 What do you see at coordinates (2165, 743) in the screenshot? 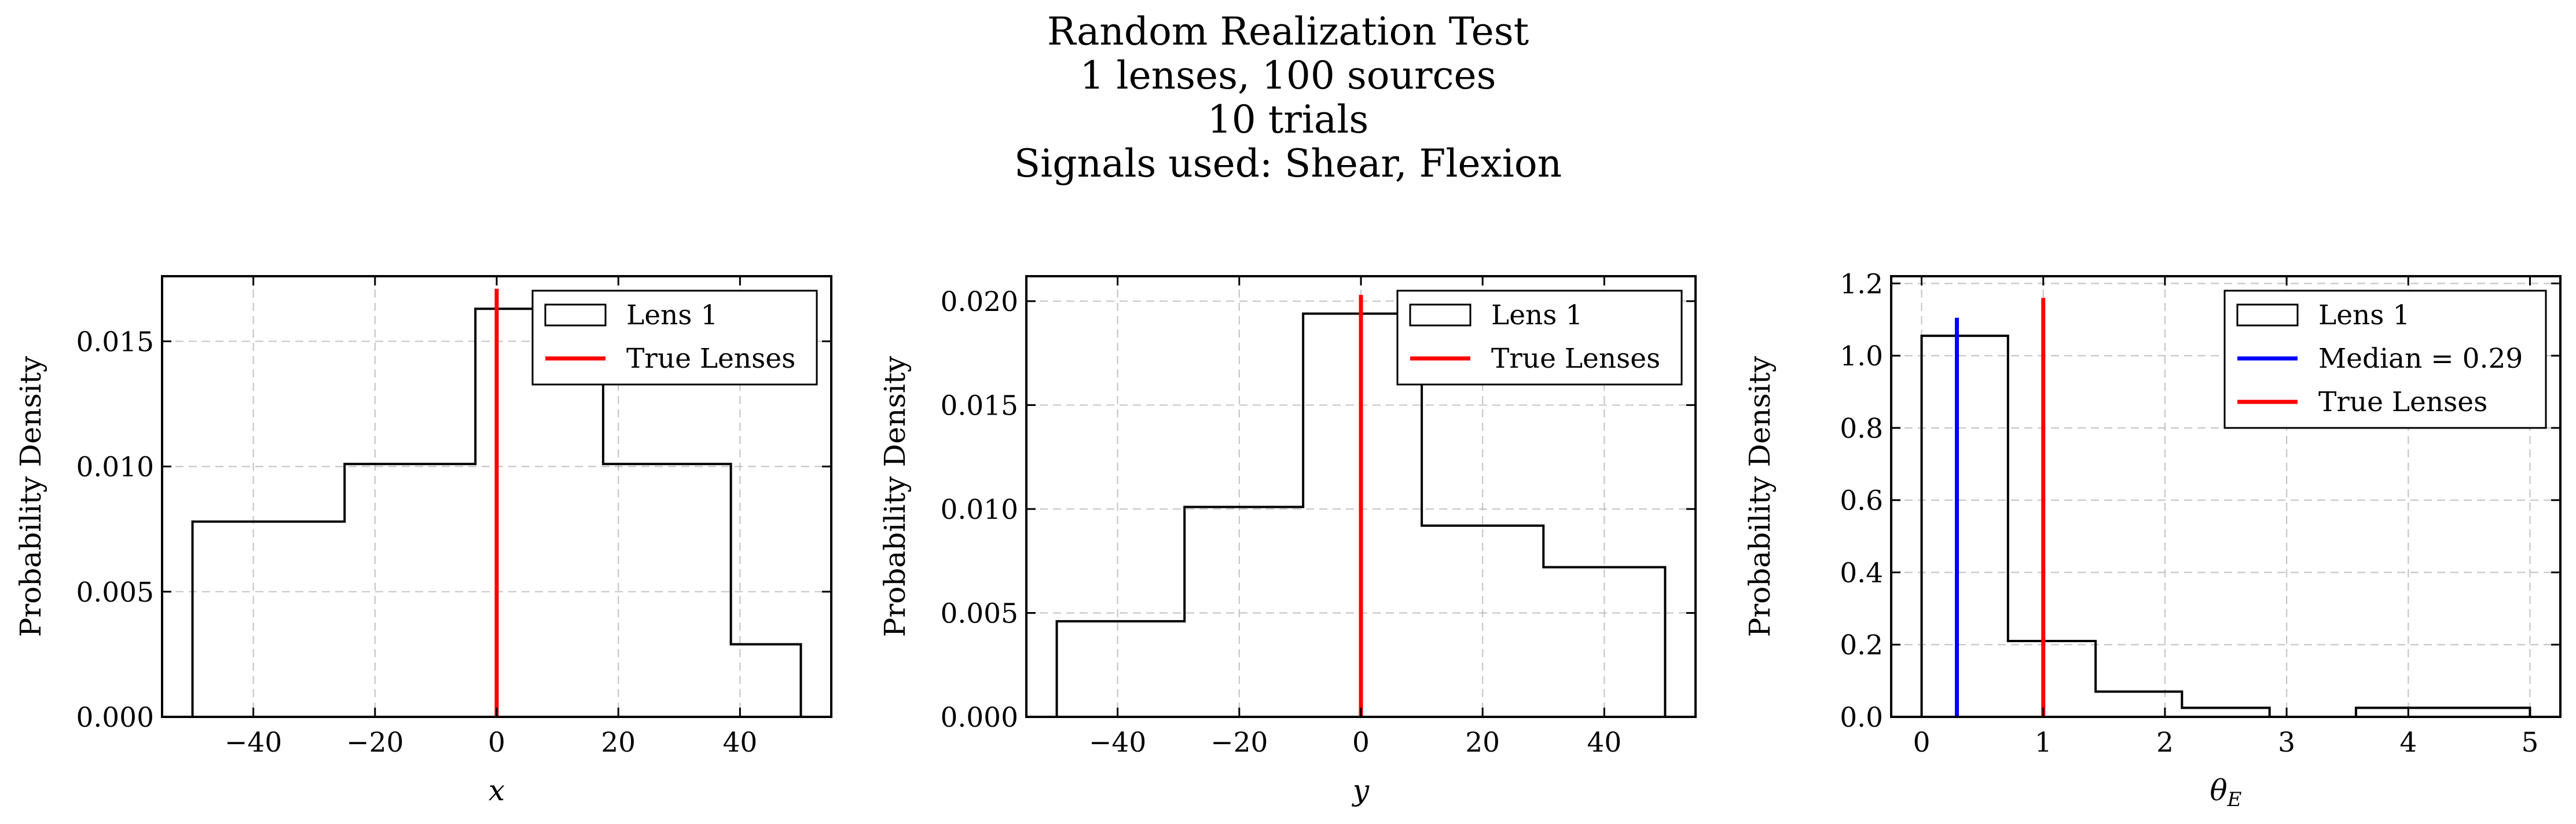
I see `x-tick-label: 2` at bounding box center [2165, 743].